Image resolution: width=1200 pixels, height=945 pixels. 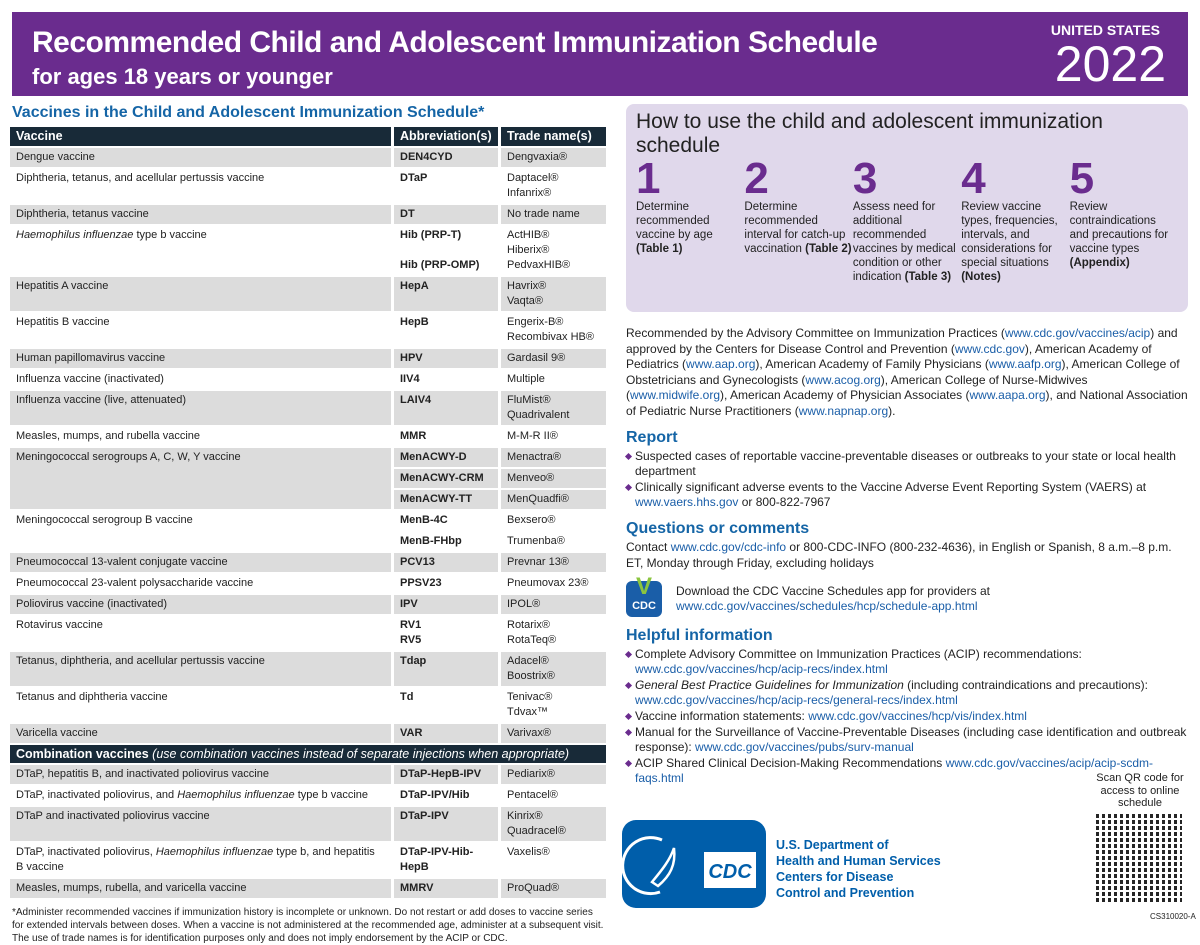 I want to click on col-abbreviation: Abbreviation(s), so click(x=444, y=136).